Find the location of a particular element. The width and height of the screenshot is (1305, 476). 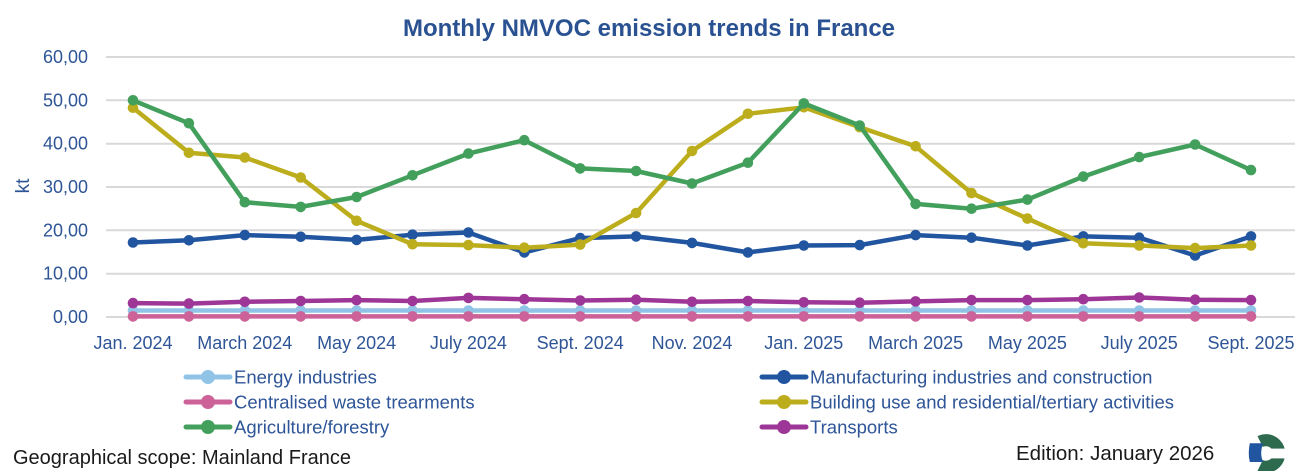

svg-text: Sept. 2025 is located at coordinates (1250, 343).